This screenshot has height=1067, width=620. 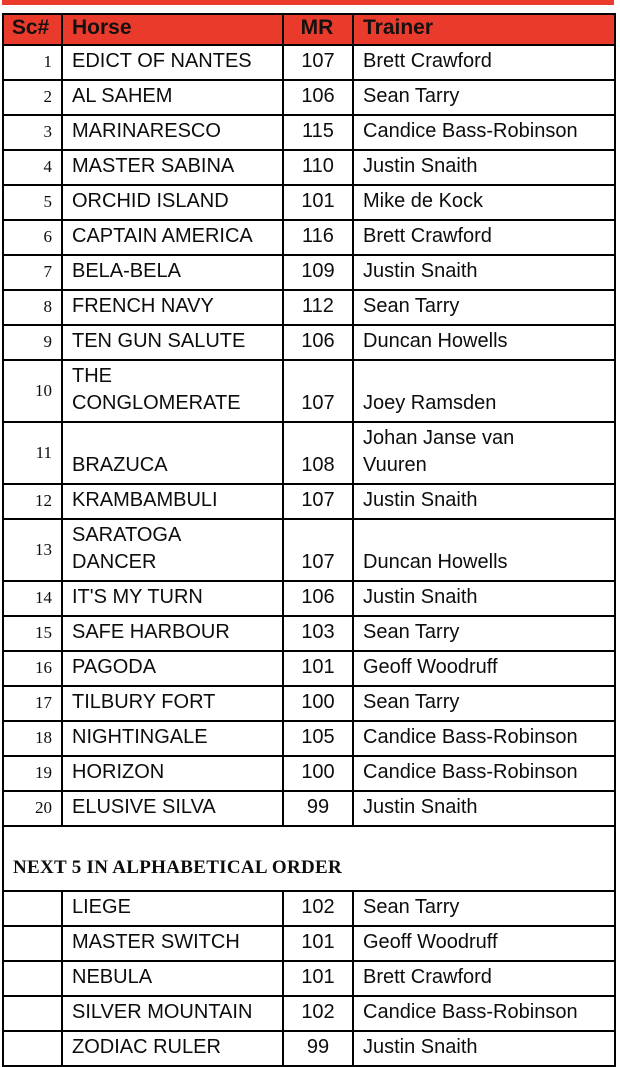 I want to click on column-header-mr: MR, so click(x=318, y=29).